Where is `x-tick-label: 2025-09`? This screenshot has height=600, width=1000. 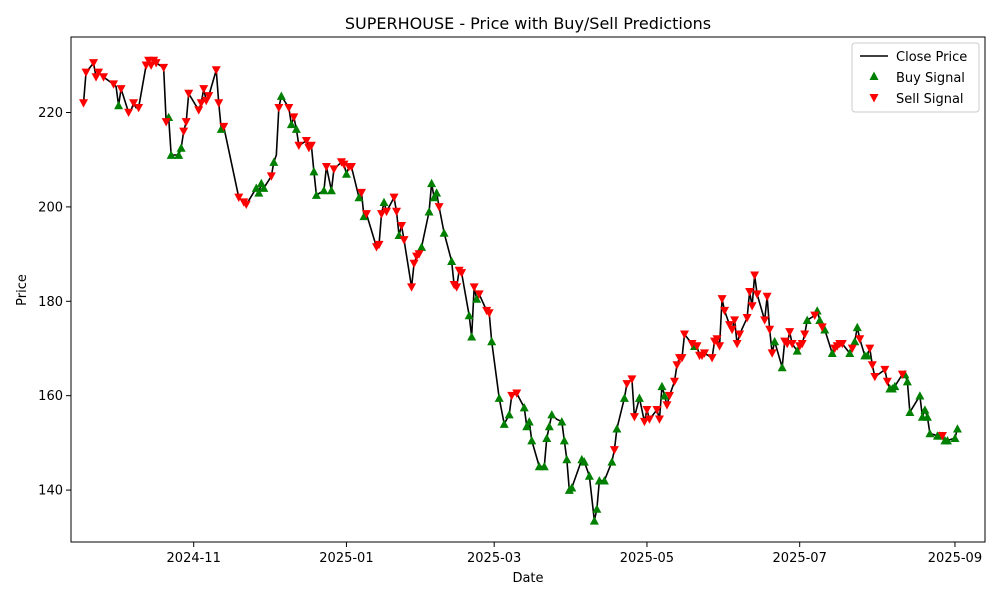
x-tick-label: 2025-09 is located at coordinates (955, 558).